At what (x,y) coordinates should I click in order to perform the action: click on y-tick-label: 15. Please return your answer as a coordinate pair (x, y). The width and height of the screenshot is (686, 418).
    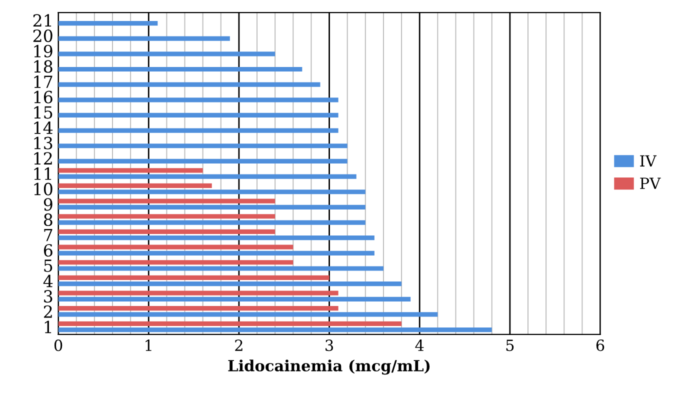
    Looking at the image, I should click on (43, 112).